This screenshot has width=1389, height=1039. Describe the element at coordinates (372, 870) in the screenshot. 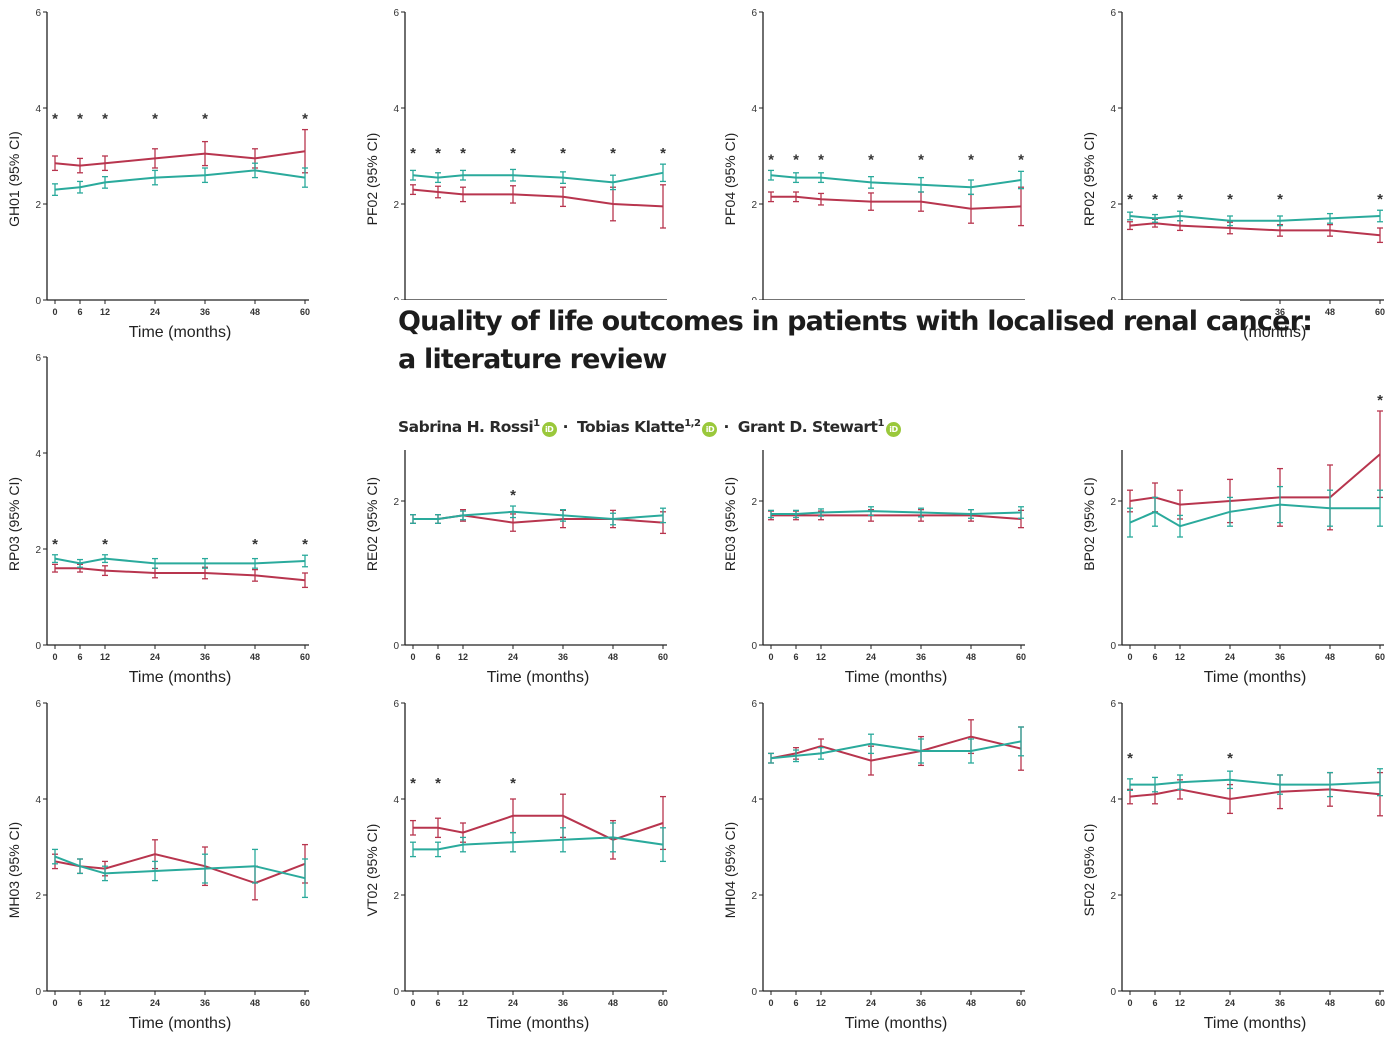

I see `y-axis-label: VT02 (95% CI)` at that location.